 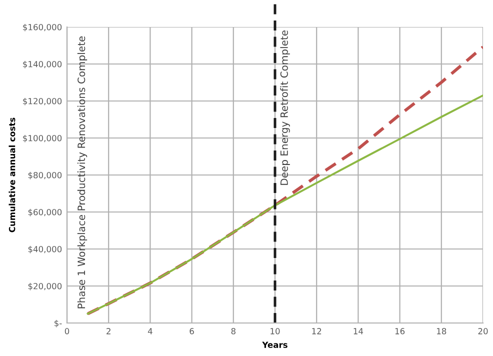 I want to click on y-tick-label: $160,000, so click(x=42, y=28).